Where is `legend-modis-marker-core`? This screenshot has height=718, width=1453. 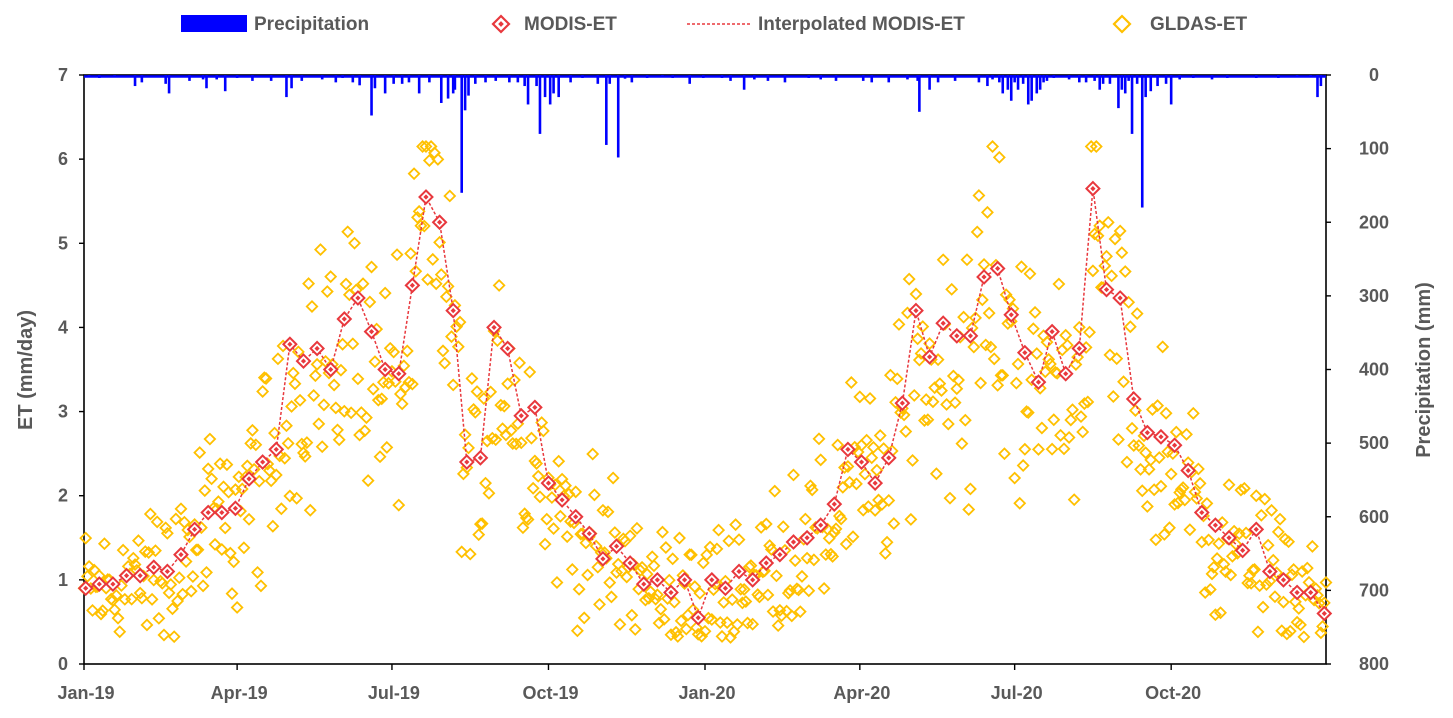 legend-modis-marker-core is located at coordinates (501, 24).